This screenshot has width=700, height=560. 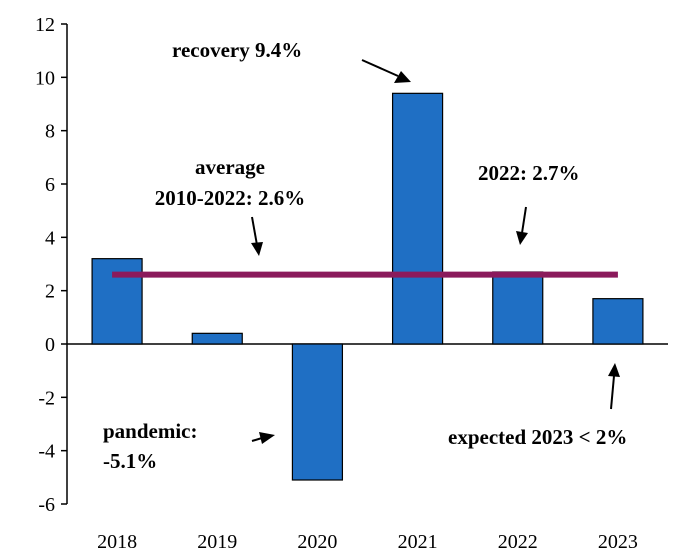 What do you see at coordinates (230, 198) in the screenshot?
I see `annotation-average-line2: 2010-2022: 2.6%` at bounding box center [230, 198].